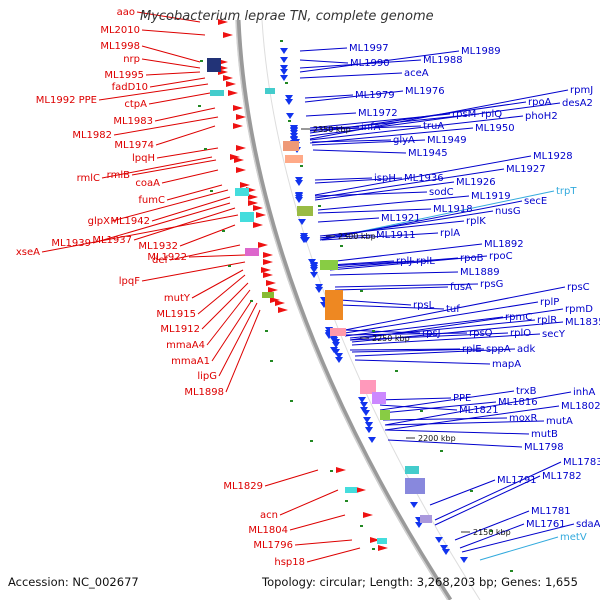 The width and height of the screenshot is (600, 600). What do you see at coordinates (541, 116) in the screenshot?
I see `gene-label-right: phoH2` at bounding box center [541, 116].